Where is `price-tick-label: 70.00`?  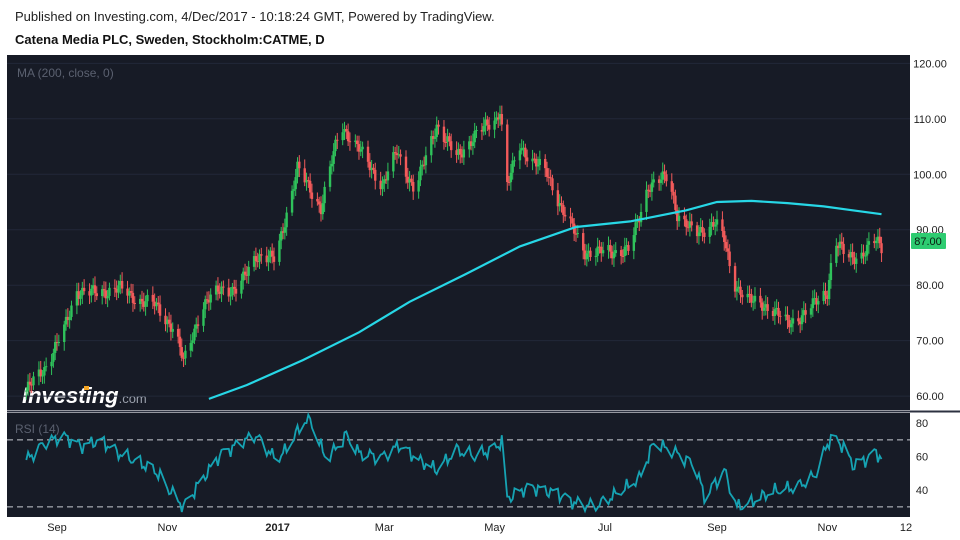 price-tick-label: 70.00 is located at coordinates (930, 342).